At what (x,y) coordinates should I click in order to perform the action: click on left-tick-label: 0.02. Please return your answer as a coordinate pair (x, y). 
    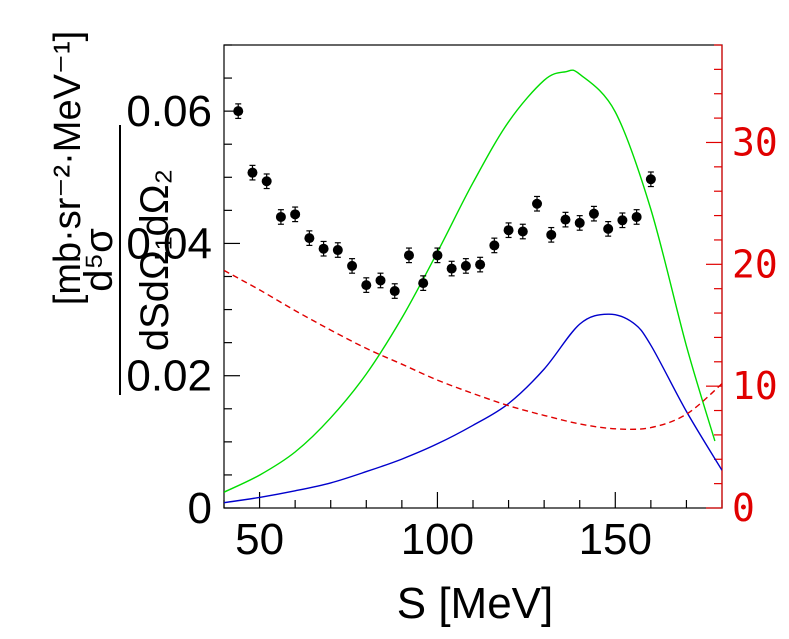
    Looking at the image, I should click on (169, 376).